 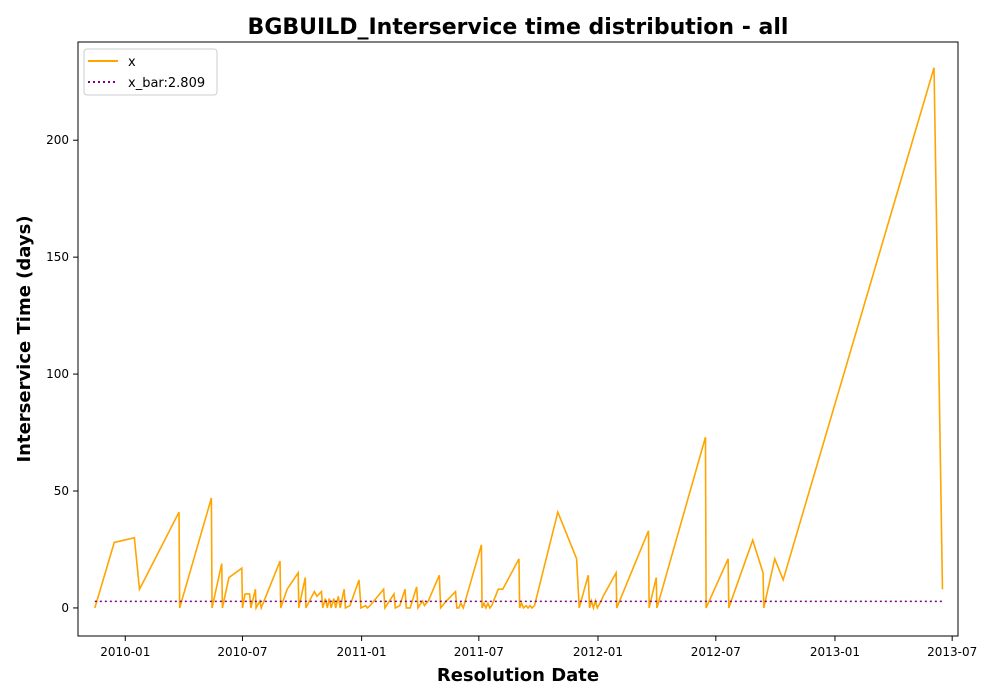 I want to click on y-axis-ticks: 0 50 100 150 200, so click(x=62, y=374).